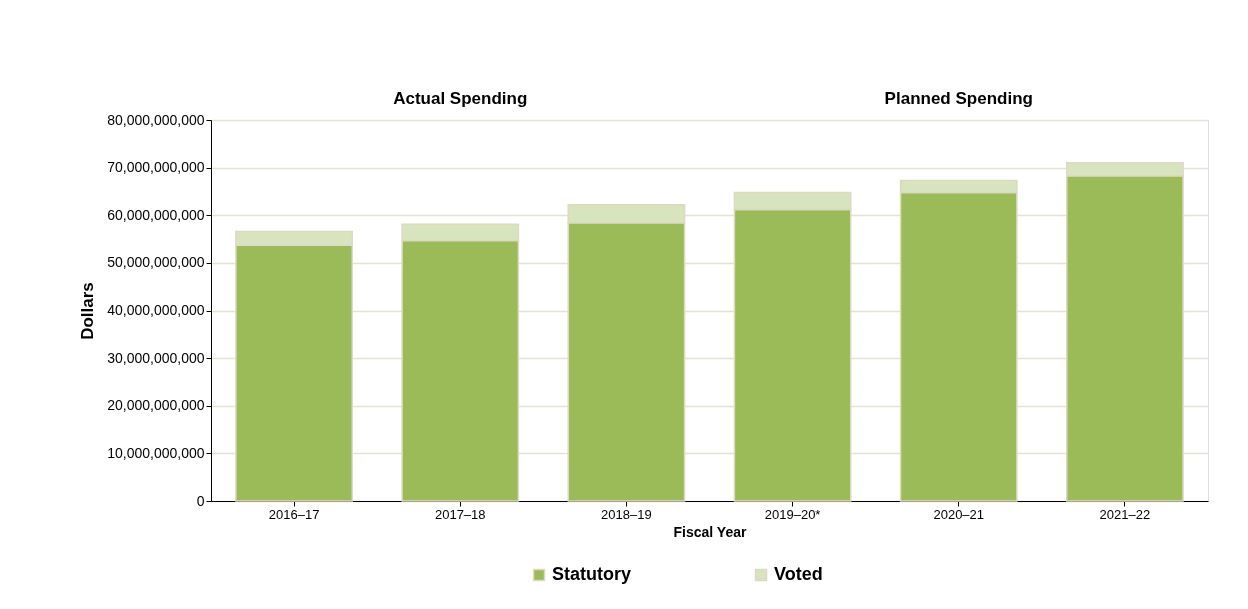 The width and height of the screenshot is (1248, 609). Describe the element at coordinates (1125, 514) in the screenshot. I see `x-tick-label: 2021–22` at that location.